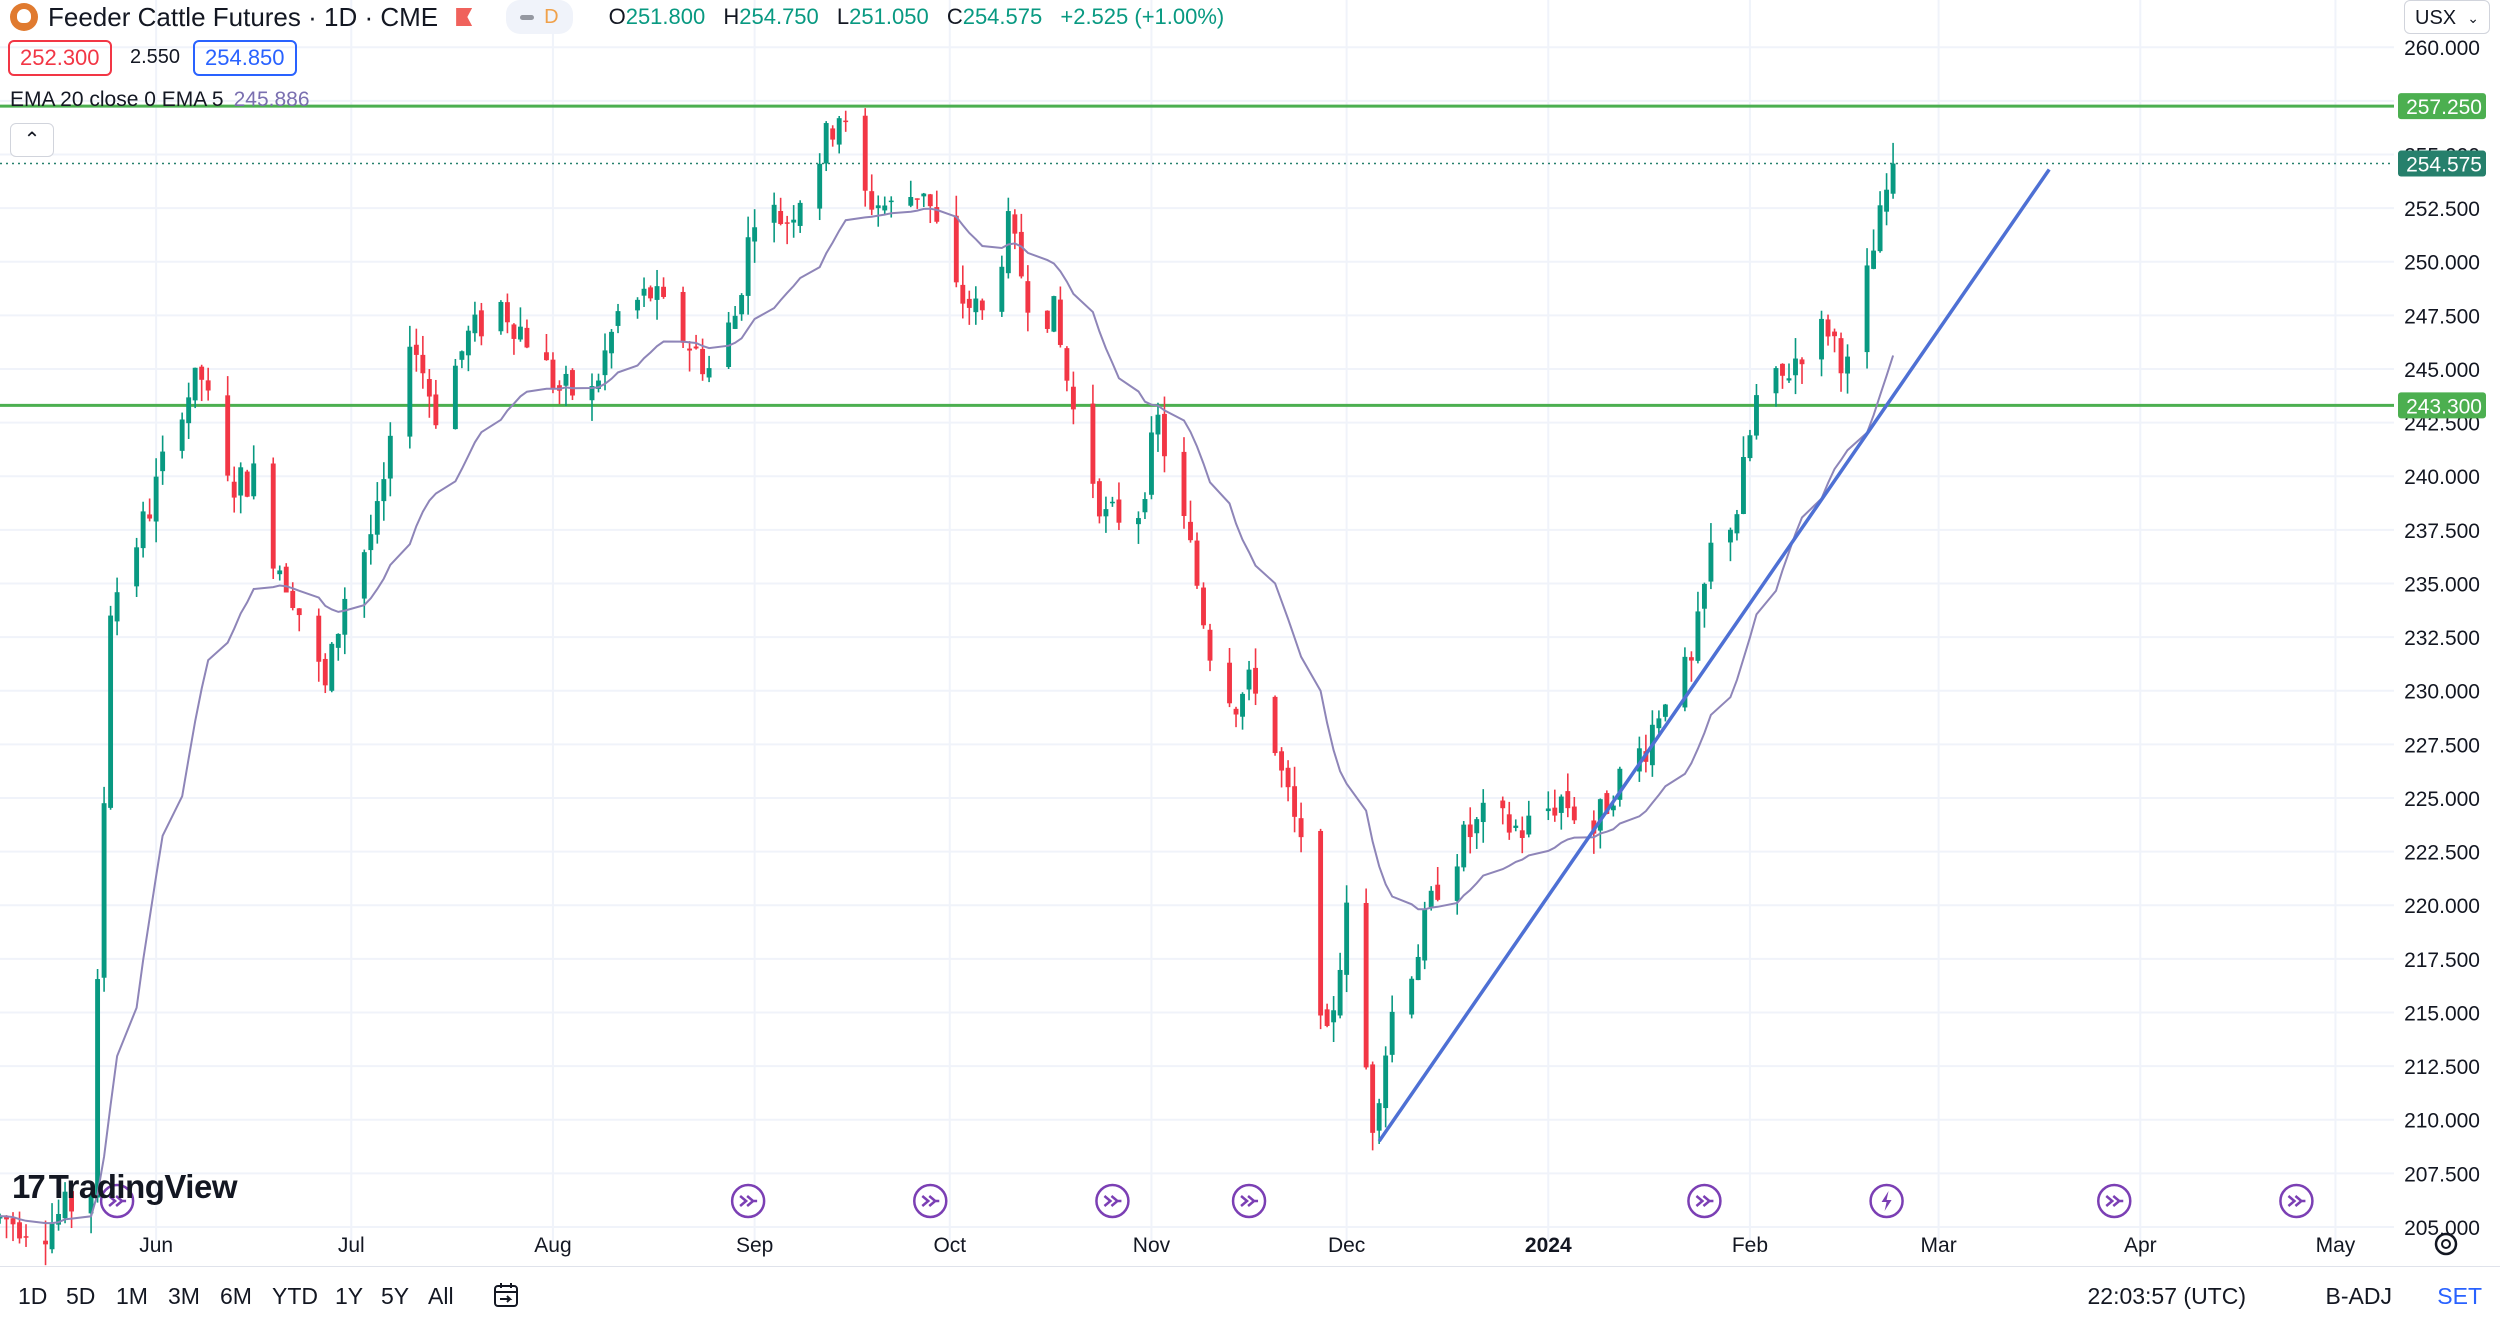 This screenshot has height=1328, width=2500. What do you see at coordinates (243, 17) in the screenshot?
I see `symbol-title: Feeder Cattle Futures · 1D · CME` at bounding box center [243, 17].